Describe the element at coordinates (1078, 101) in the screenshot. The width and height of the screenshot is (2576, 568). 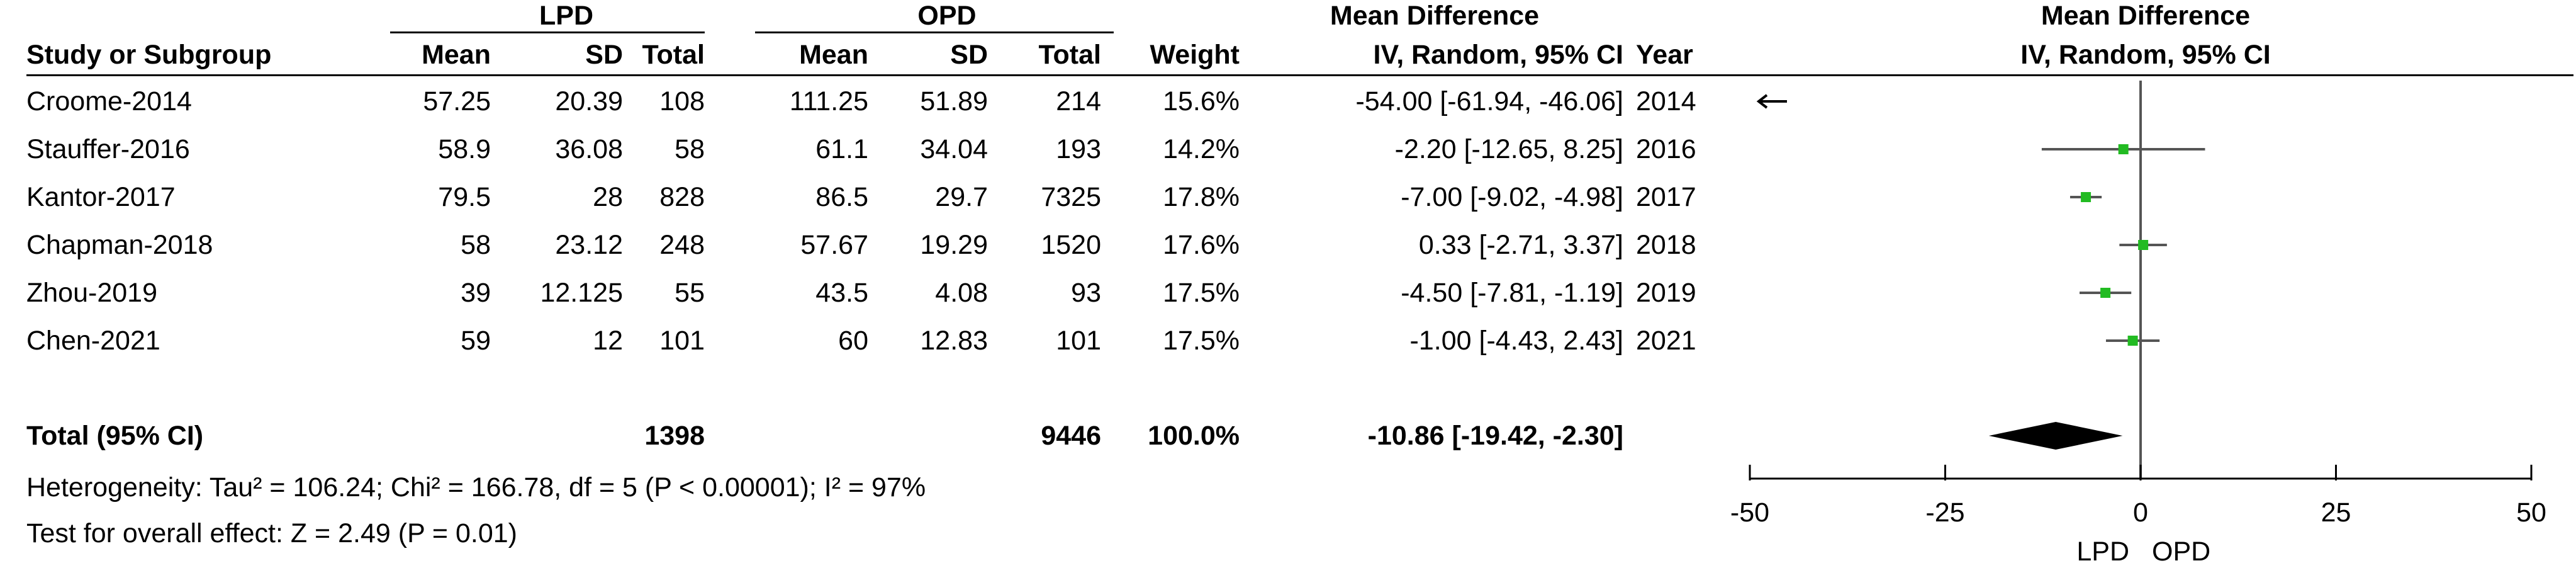
I see `total2: 214` at that location.